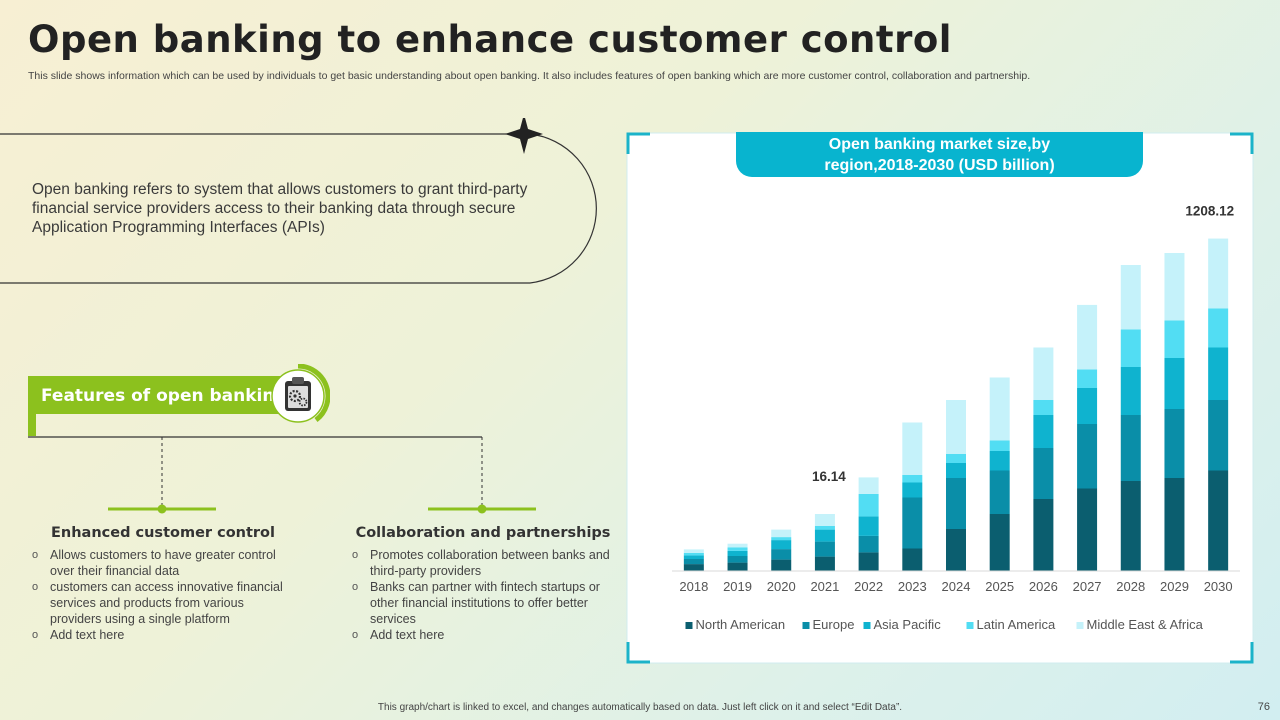 The image size is (1280, 720). I want to click on x-tick-label: 2030, so click(1218, 586).